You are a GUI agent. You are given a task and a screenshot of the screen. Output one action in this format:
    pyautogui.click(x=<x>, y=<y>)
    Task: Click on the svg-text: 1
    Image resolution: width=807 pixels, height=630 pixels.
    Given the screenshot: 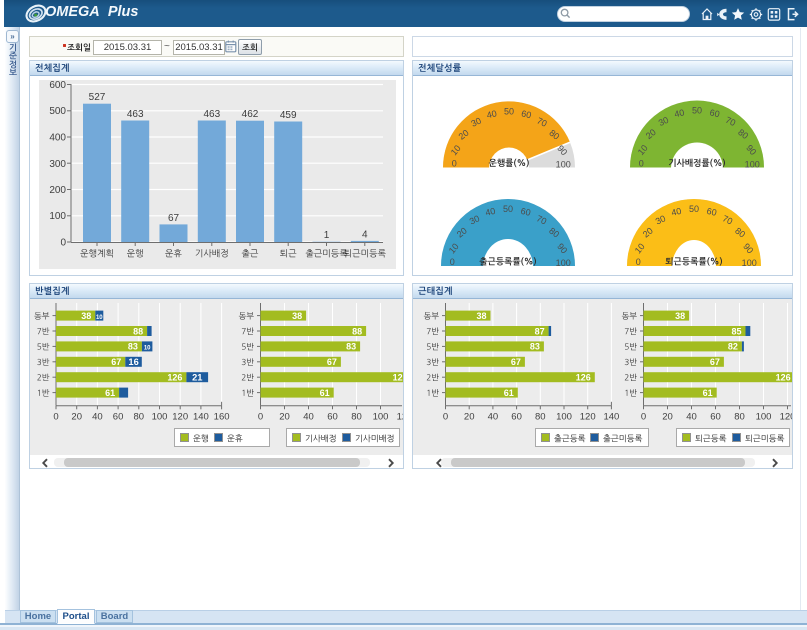 What is the action you would take?
    pyautogui.click(x=327, y=235)
    